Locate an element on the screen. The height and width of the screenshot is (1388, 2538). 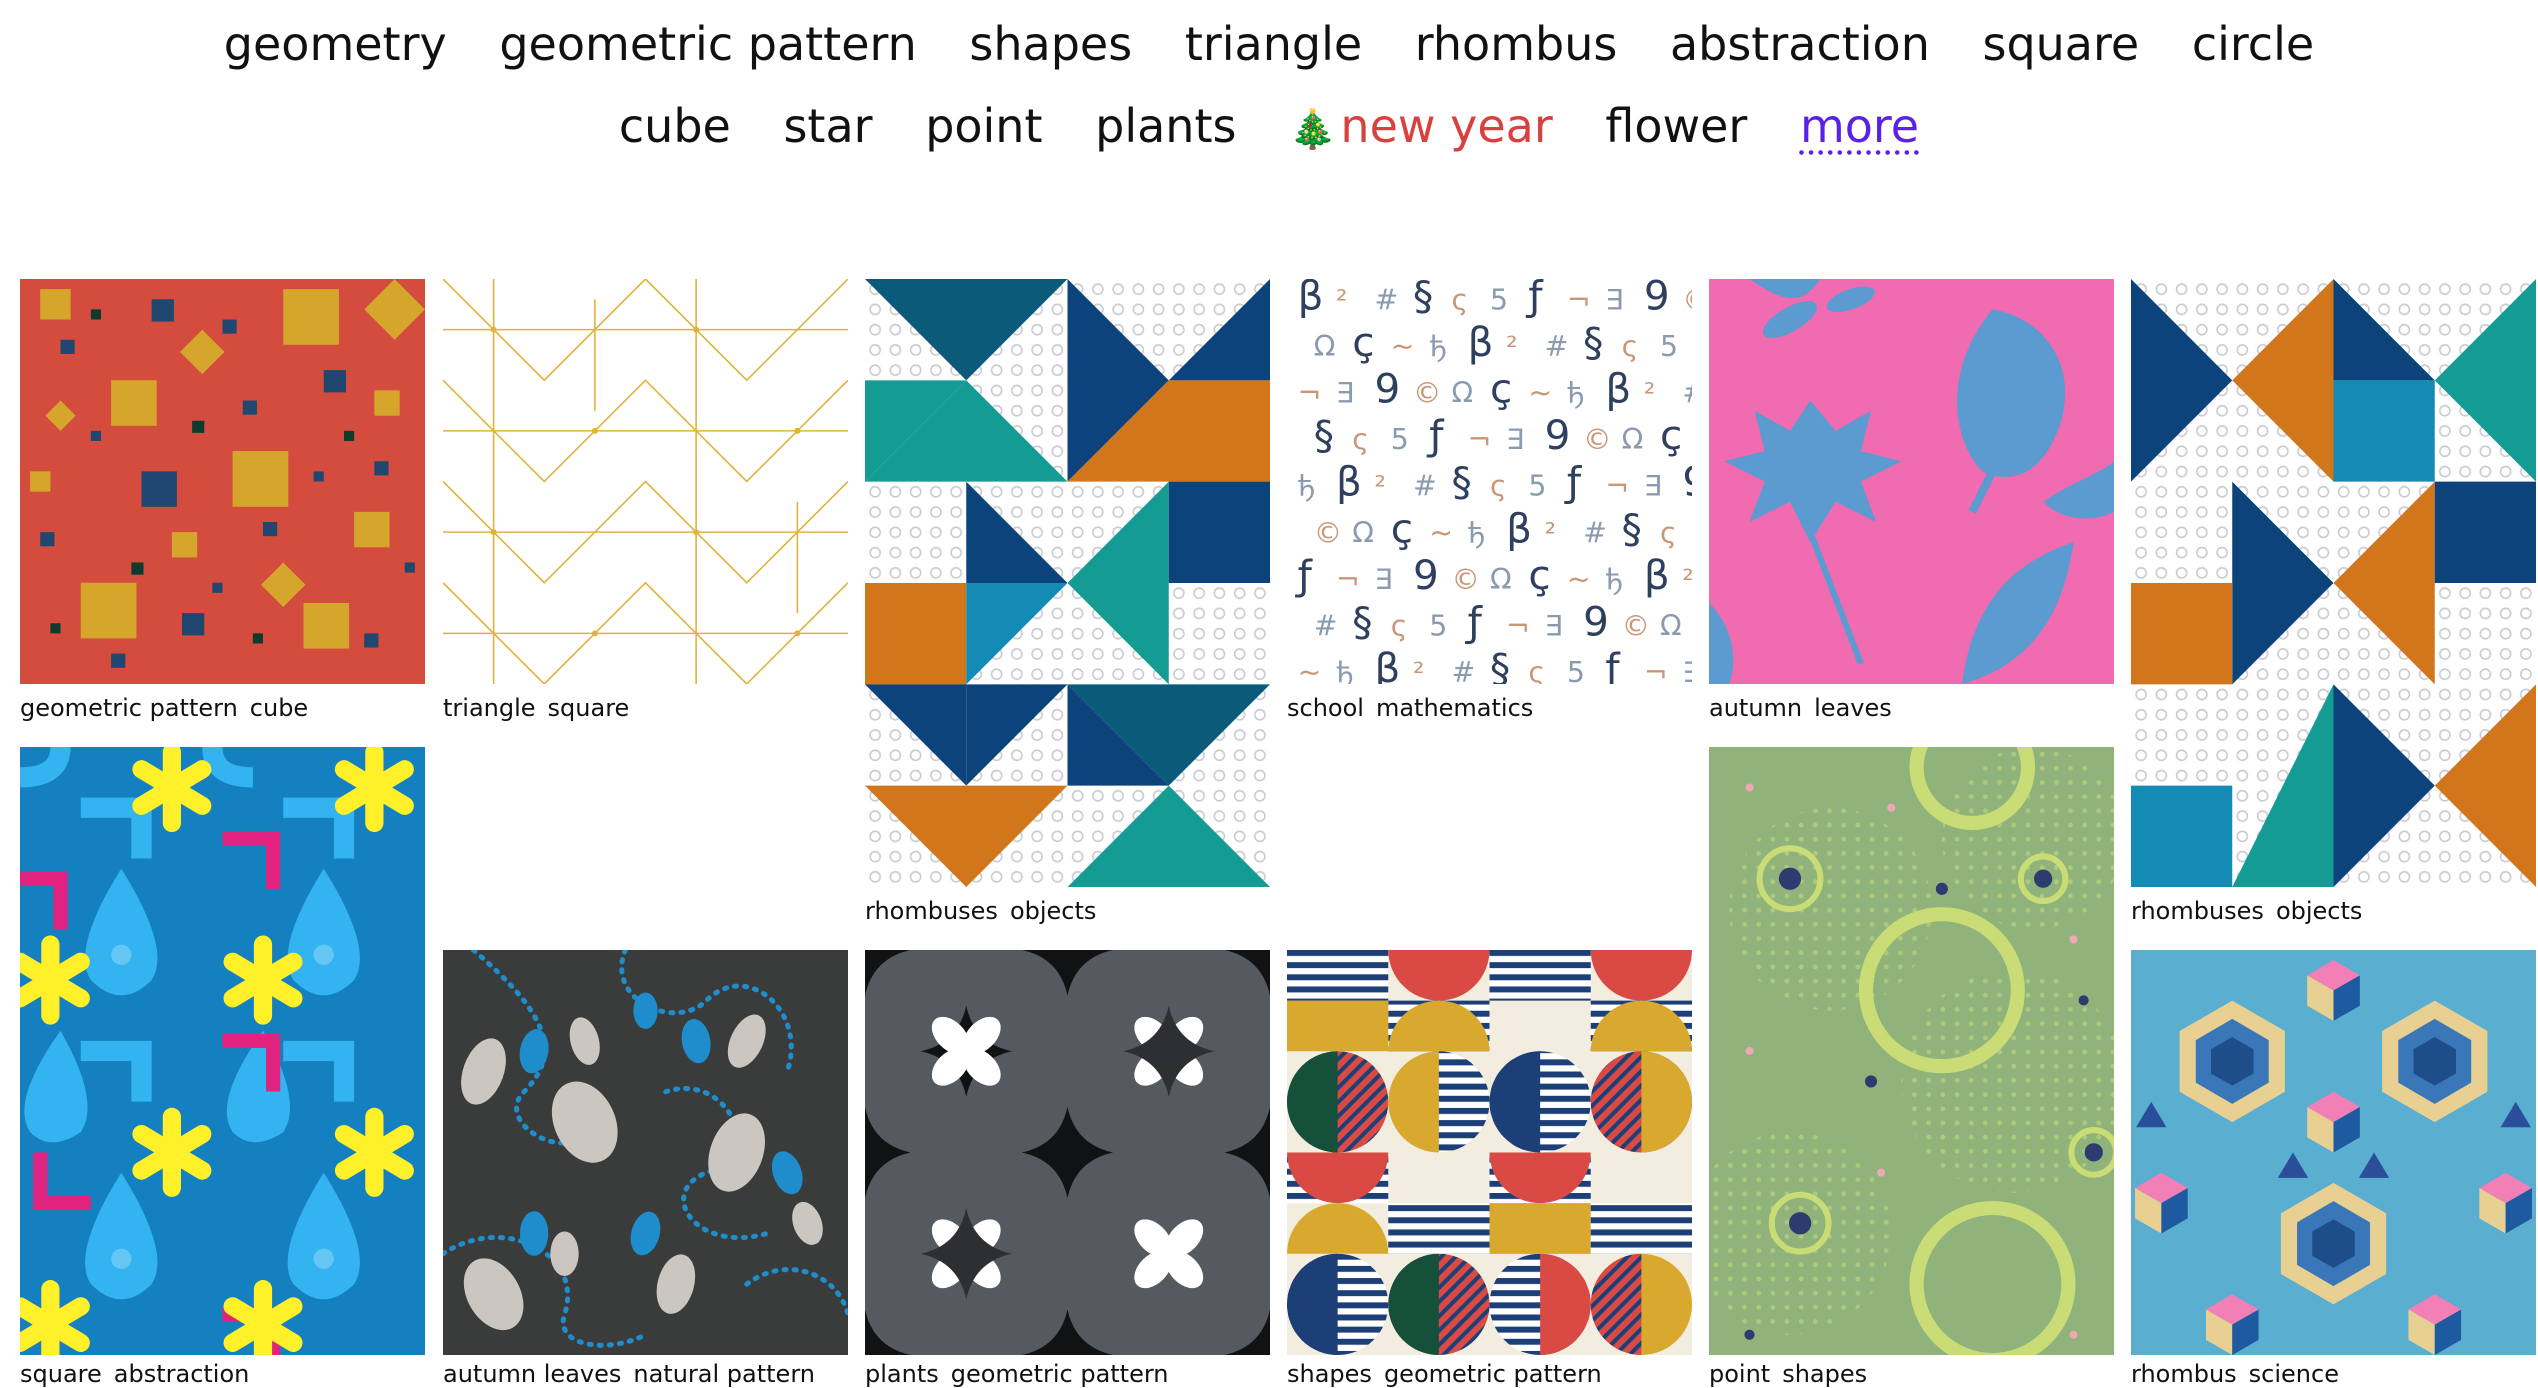
tag-link-geometric-pattern: geometric pattern is located at coordinates (708, 44).